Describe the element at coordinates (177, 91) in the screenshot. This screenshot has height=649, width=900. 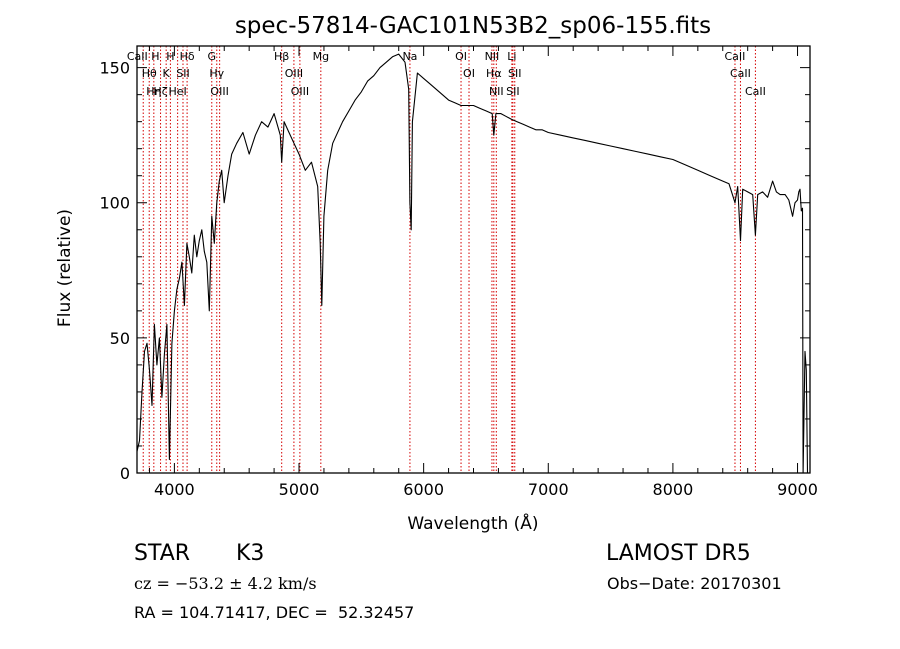
I see `marker-label: HeI` at that location.